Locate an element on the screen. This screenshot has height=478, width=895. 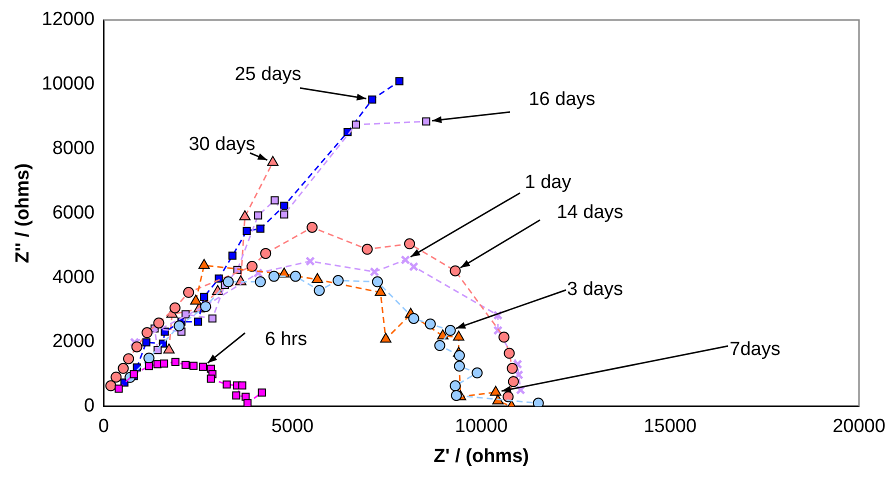
x-tick-label: 15000 is located at coordinates (670, 427).